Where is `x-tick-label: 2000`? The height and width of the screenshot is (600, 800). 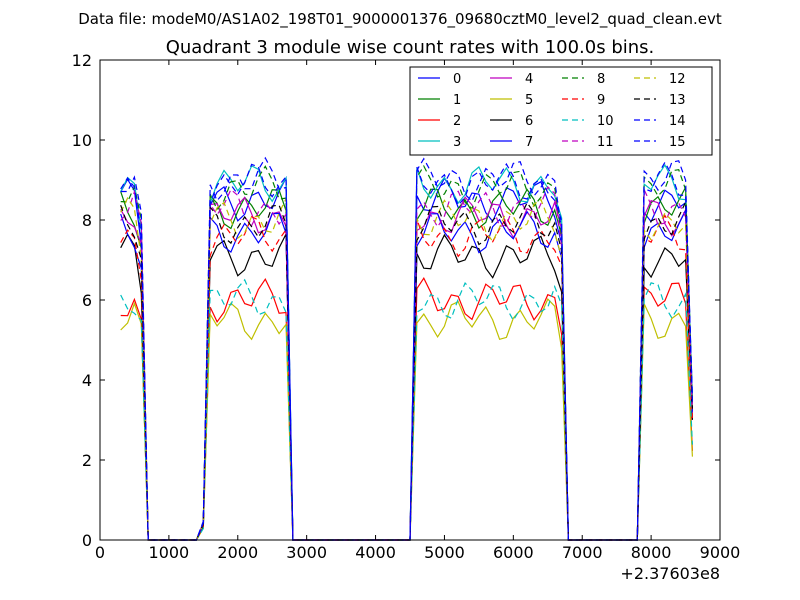 x-tick-label: 2000 is located at coordinates (237, 552).